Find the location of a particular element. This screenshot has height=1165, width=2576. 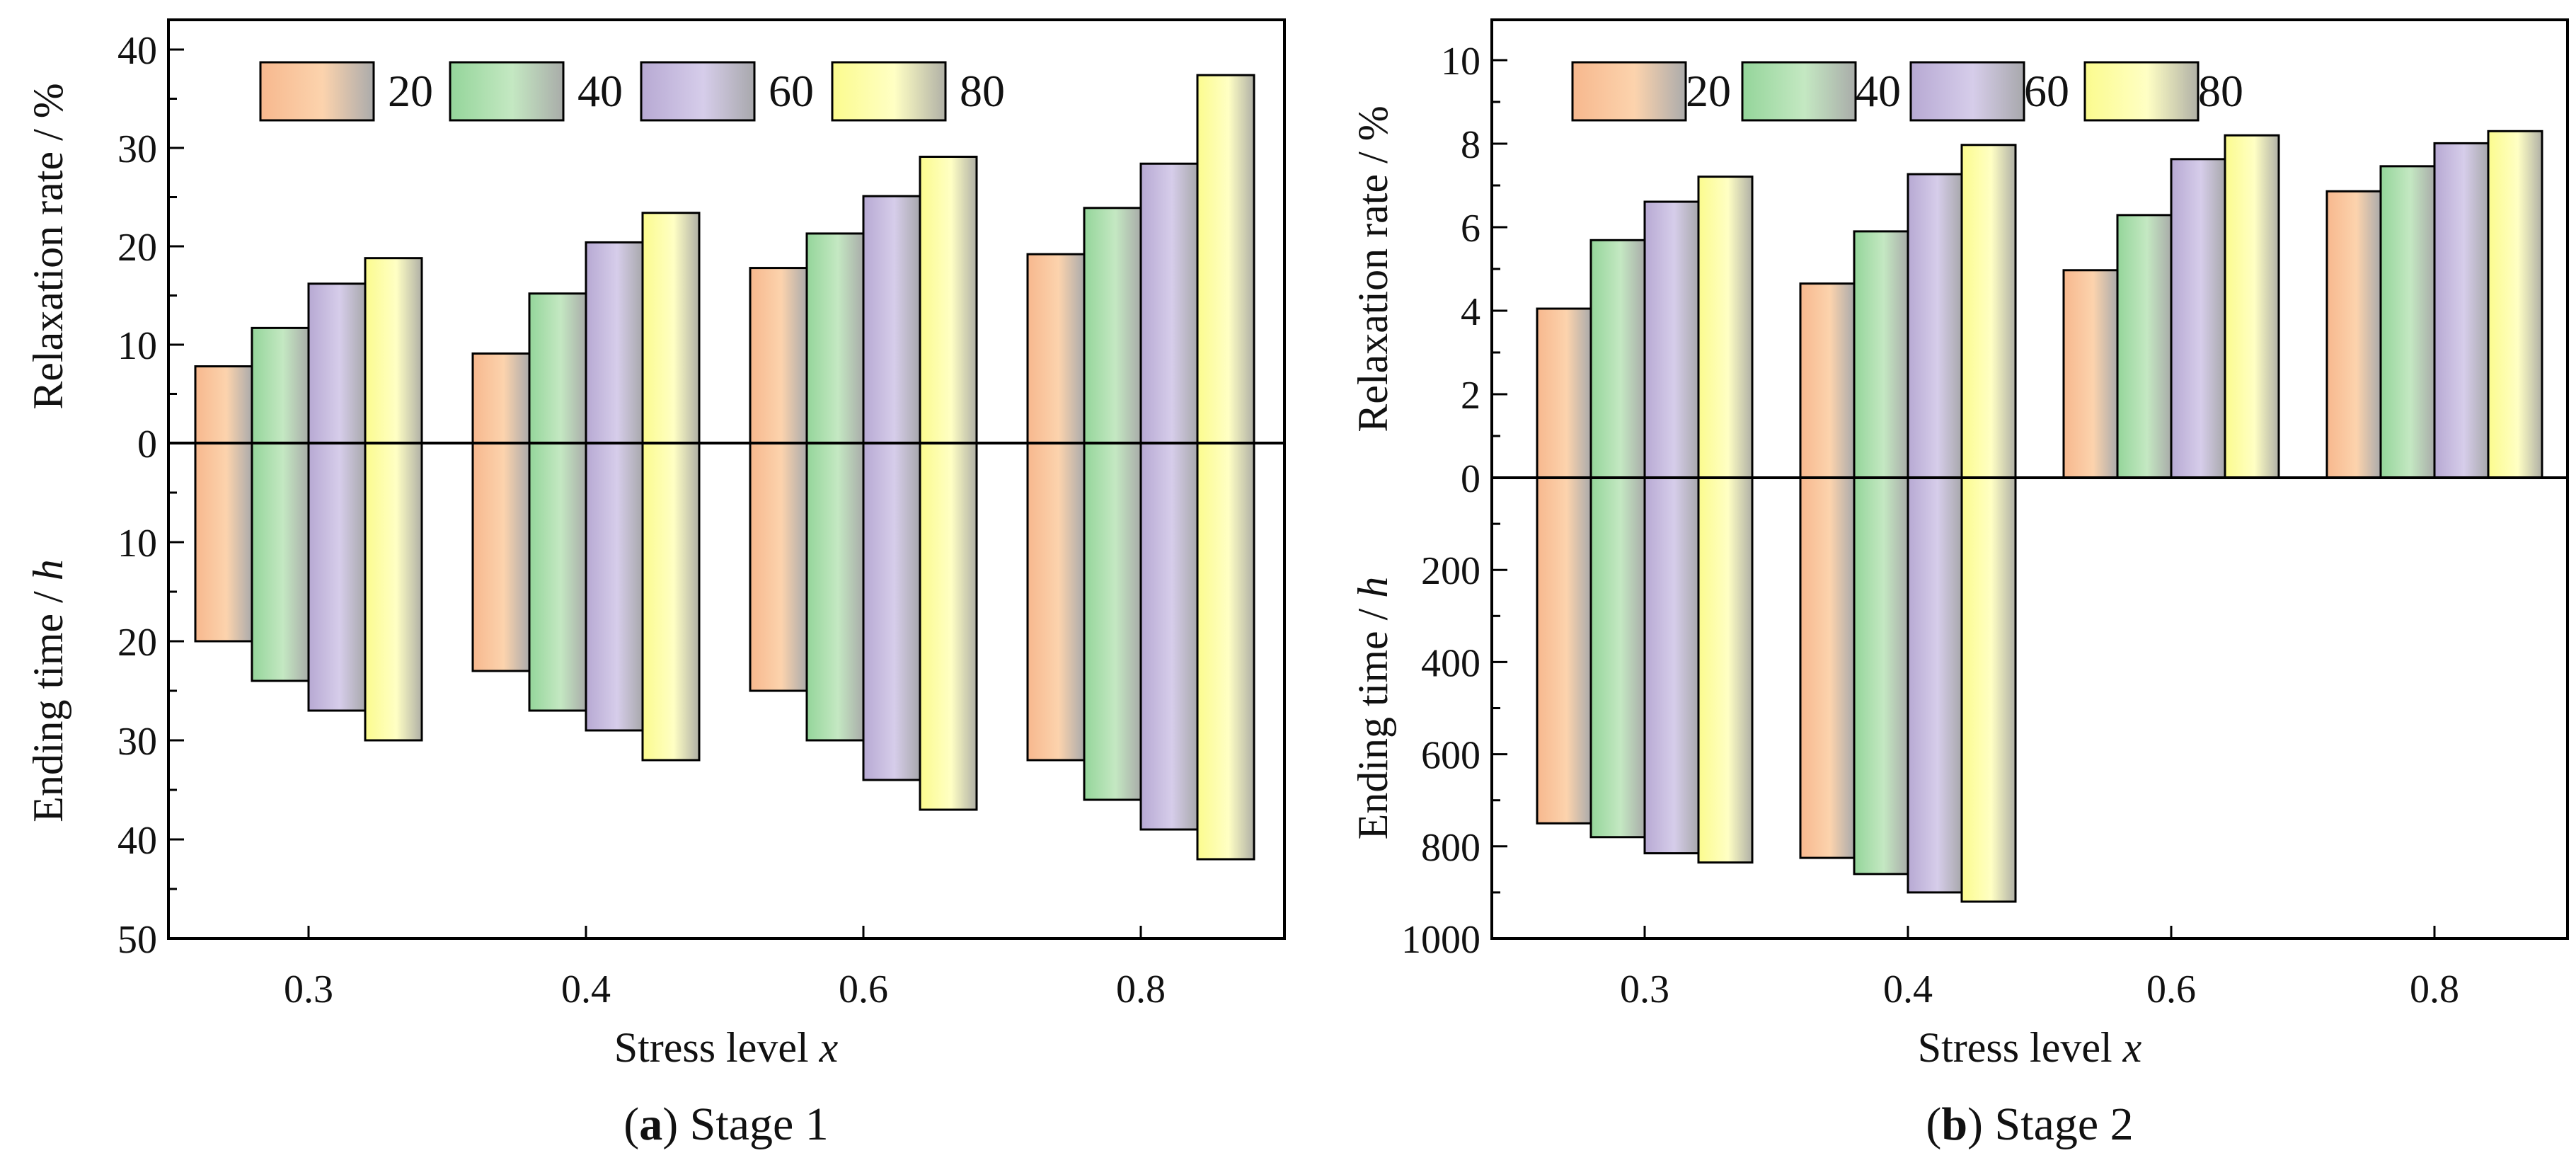

lower-bar-0.6-40 is located at coordinates (835, 592).